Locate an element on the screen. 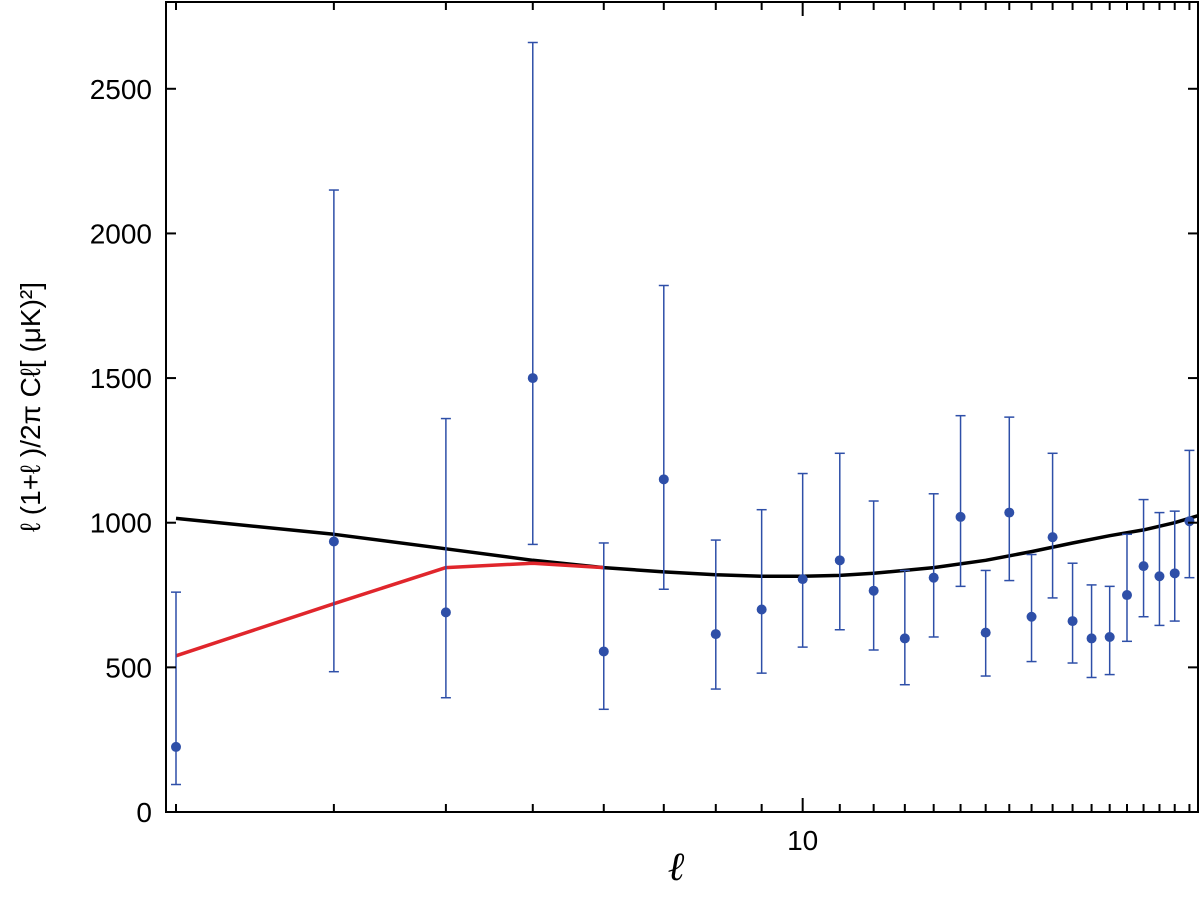  x-tick-label: 10 is located at coordinates (802, 840).